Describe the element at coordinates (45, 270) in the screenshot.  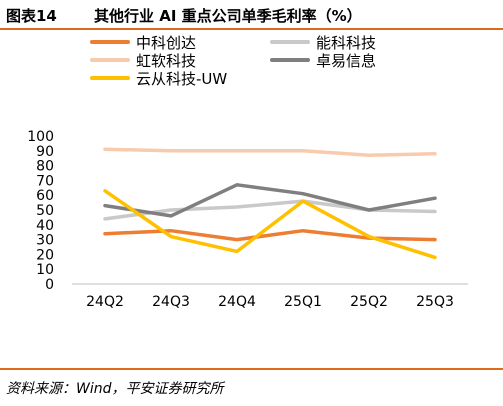
I see `y-tick-label: 10` at that location.